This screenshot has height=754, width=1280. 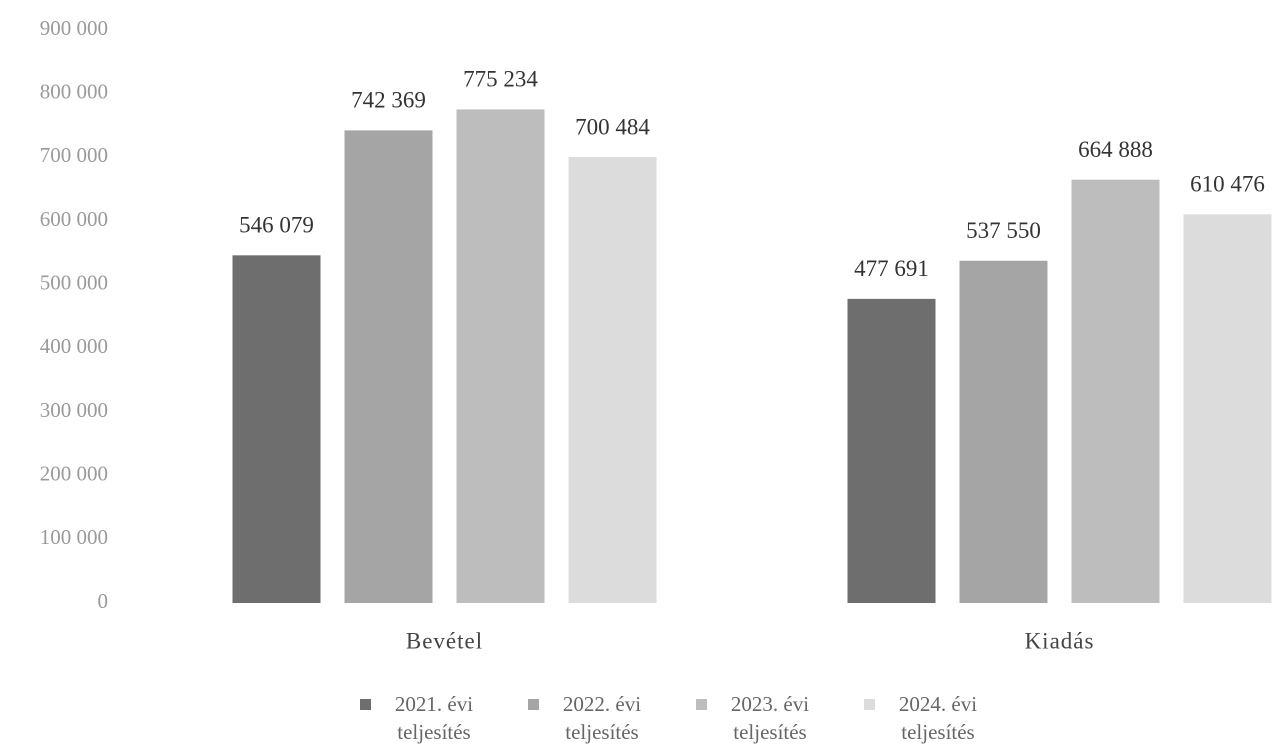 What do you see at coordinates (74, 91) in the screenshot?
I see `y-tick-label: 800 000` at bounding box center [74, 91].